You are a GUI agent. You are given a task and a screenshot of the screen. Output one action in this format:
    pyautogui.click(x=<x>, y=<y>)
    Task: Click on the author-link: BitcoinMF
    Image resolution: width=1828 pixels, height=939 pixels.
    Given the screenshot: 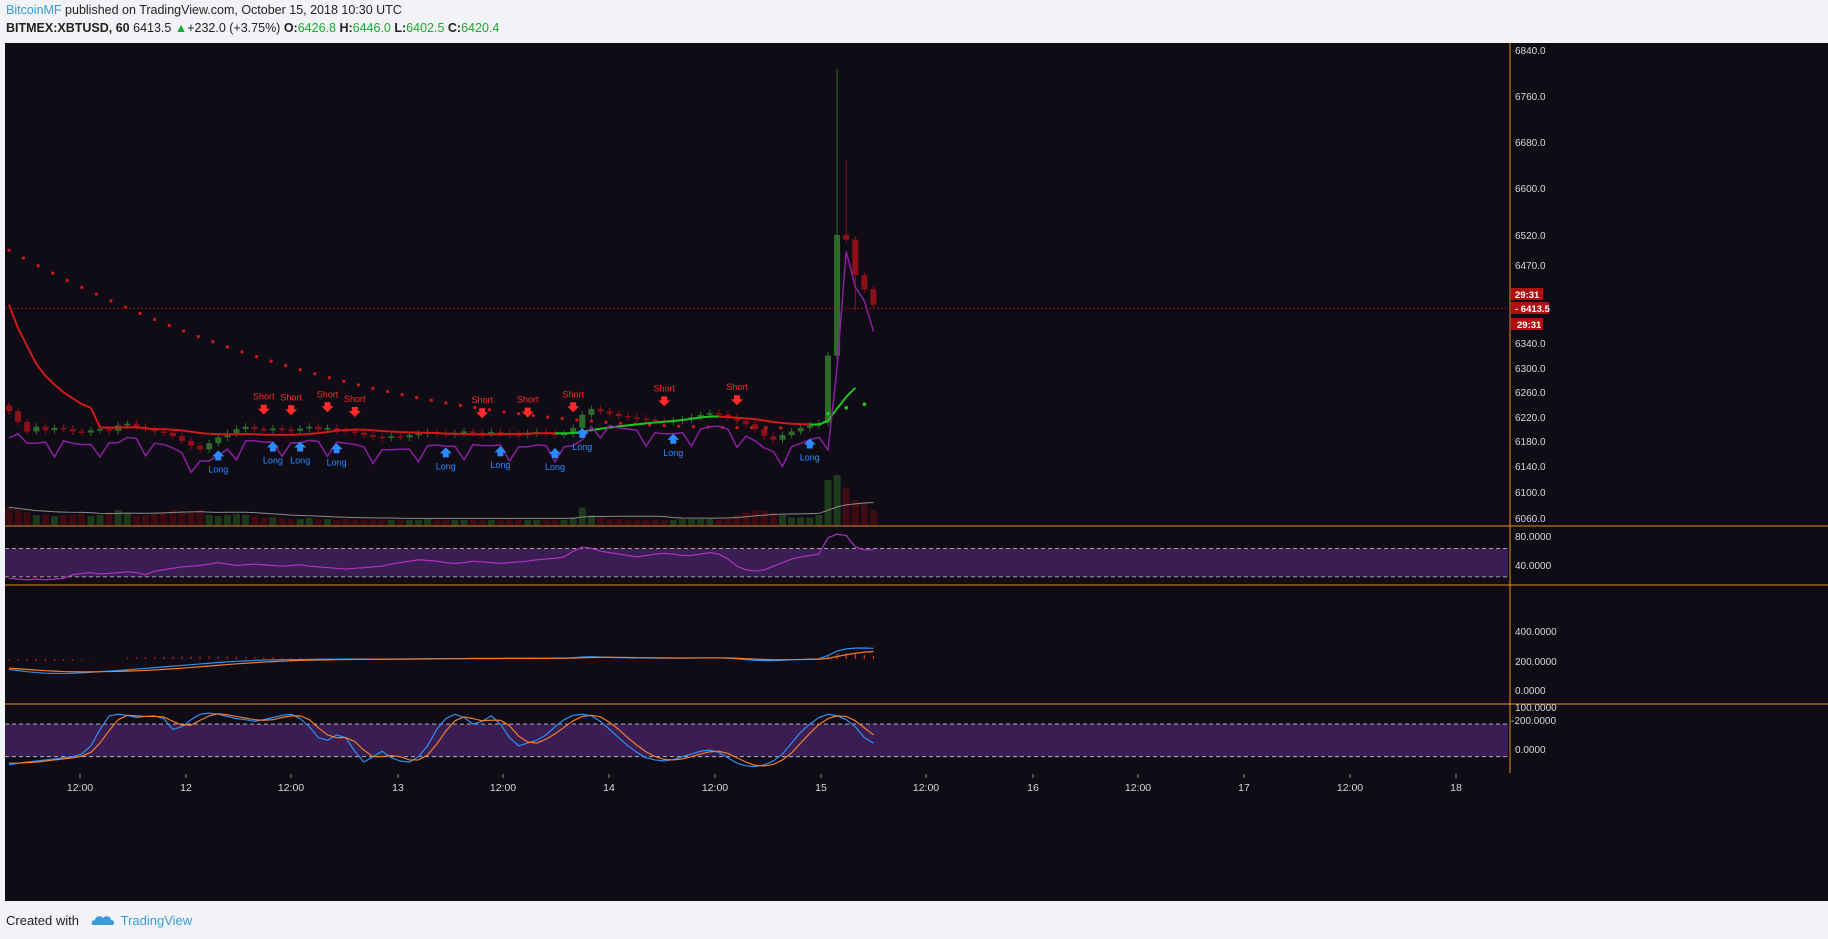 What is the action you would take?
    pyautogui.click(x=34, y=10)
    